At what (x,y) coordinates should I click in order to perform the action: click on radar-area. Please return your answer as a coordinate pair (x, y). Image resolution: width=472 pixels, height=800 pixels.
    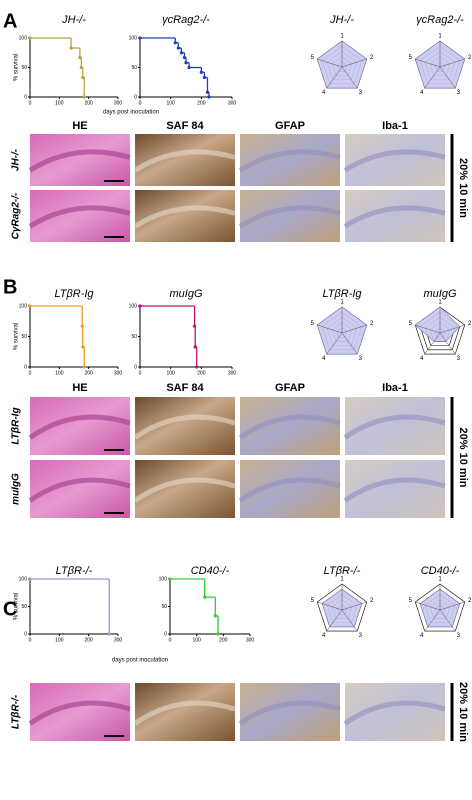
    Looking at the image, I should click on (437, 324).